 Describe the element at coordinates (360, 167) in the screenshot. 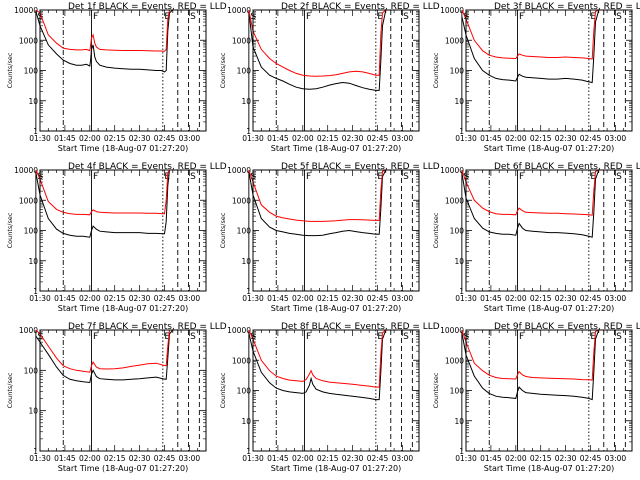

I see `panel-title: Det 5f BLACK = Events, RED = LLD` at that location.